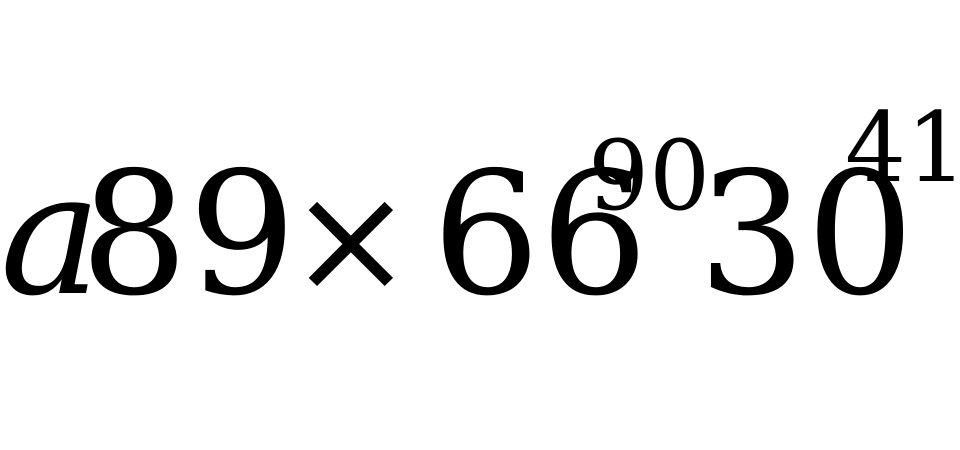 The width and height of the screenshot is (960, 450). What do you see at coordinates (351, 240) in the screenshot?
I see `multiply-operator: ×` at bounding box center [351, 240].